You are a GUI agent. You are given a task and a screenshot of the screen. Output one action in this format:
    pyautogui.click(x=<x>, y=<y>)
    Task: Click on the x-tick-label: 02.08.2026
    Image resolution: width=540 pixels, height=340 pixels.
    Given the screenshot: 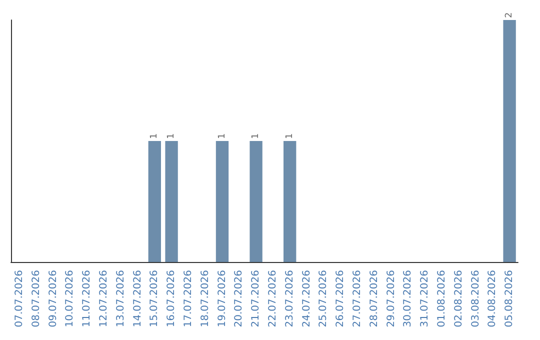 What is the action you would take?
    pyautogui.click(x=458, y=299)
    